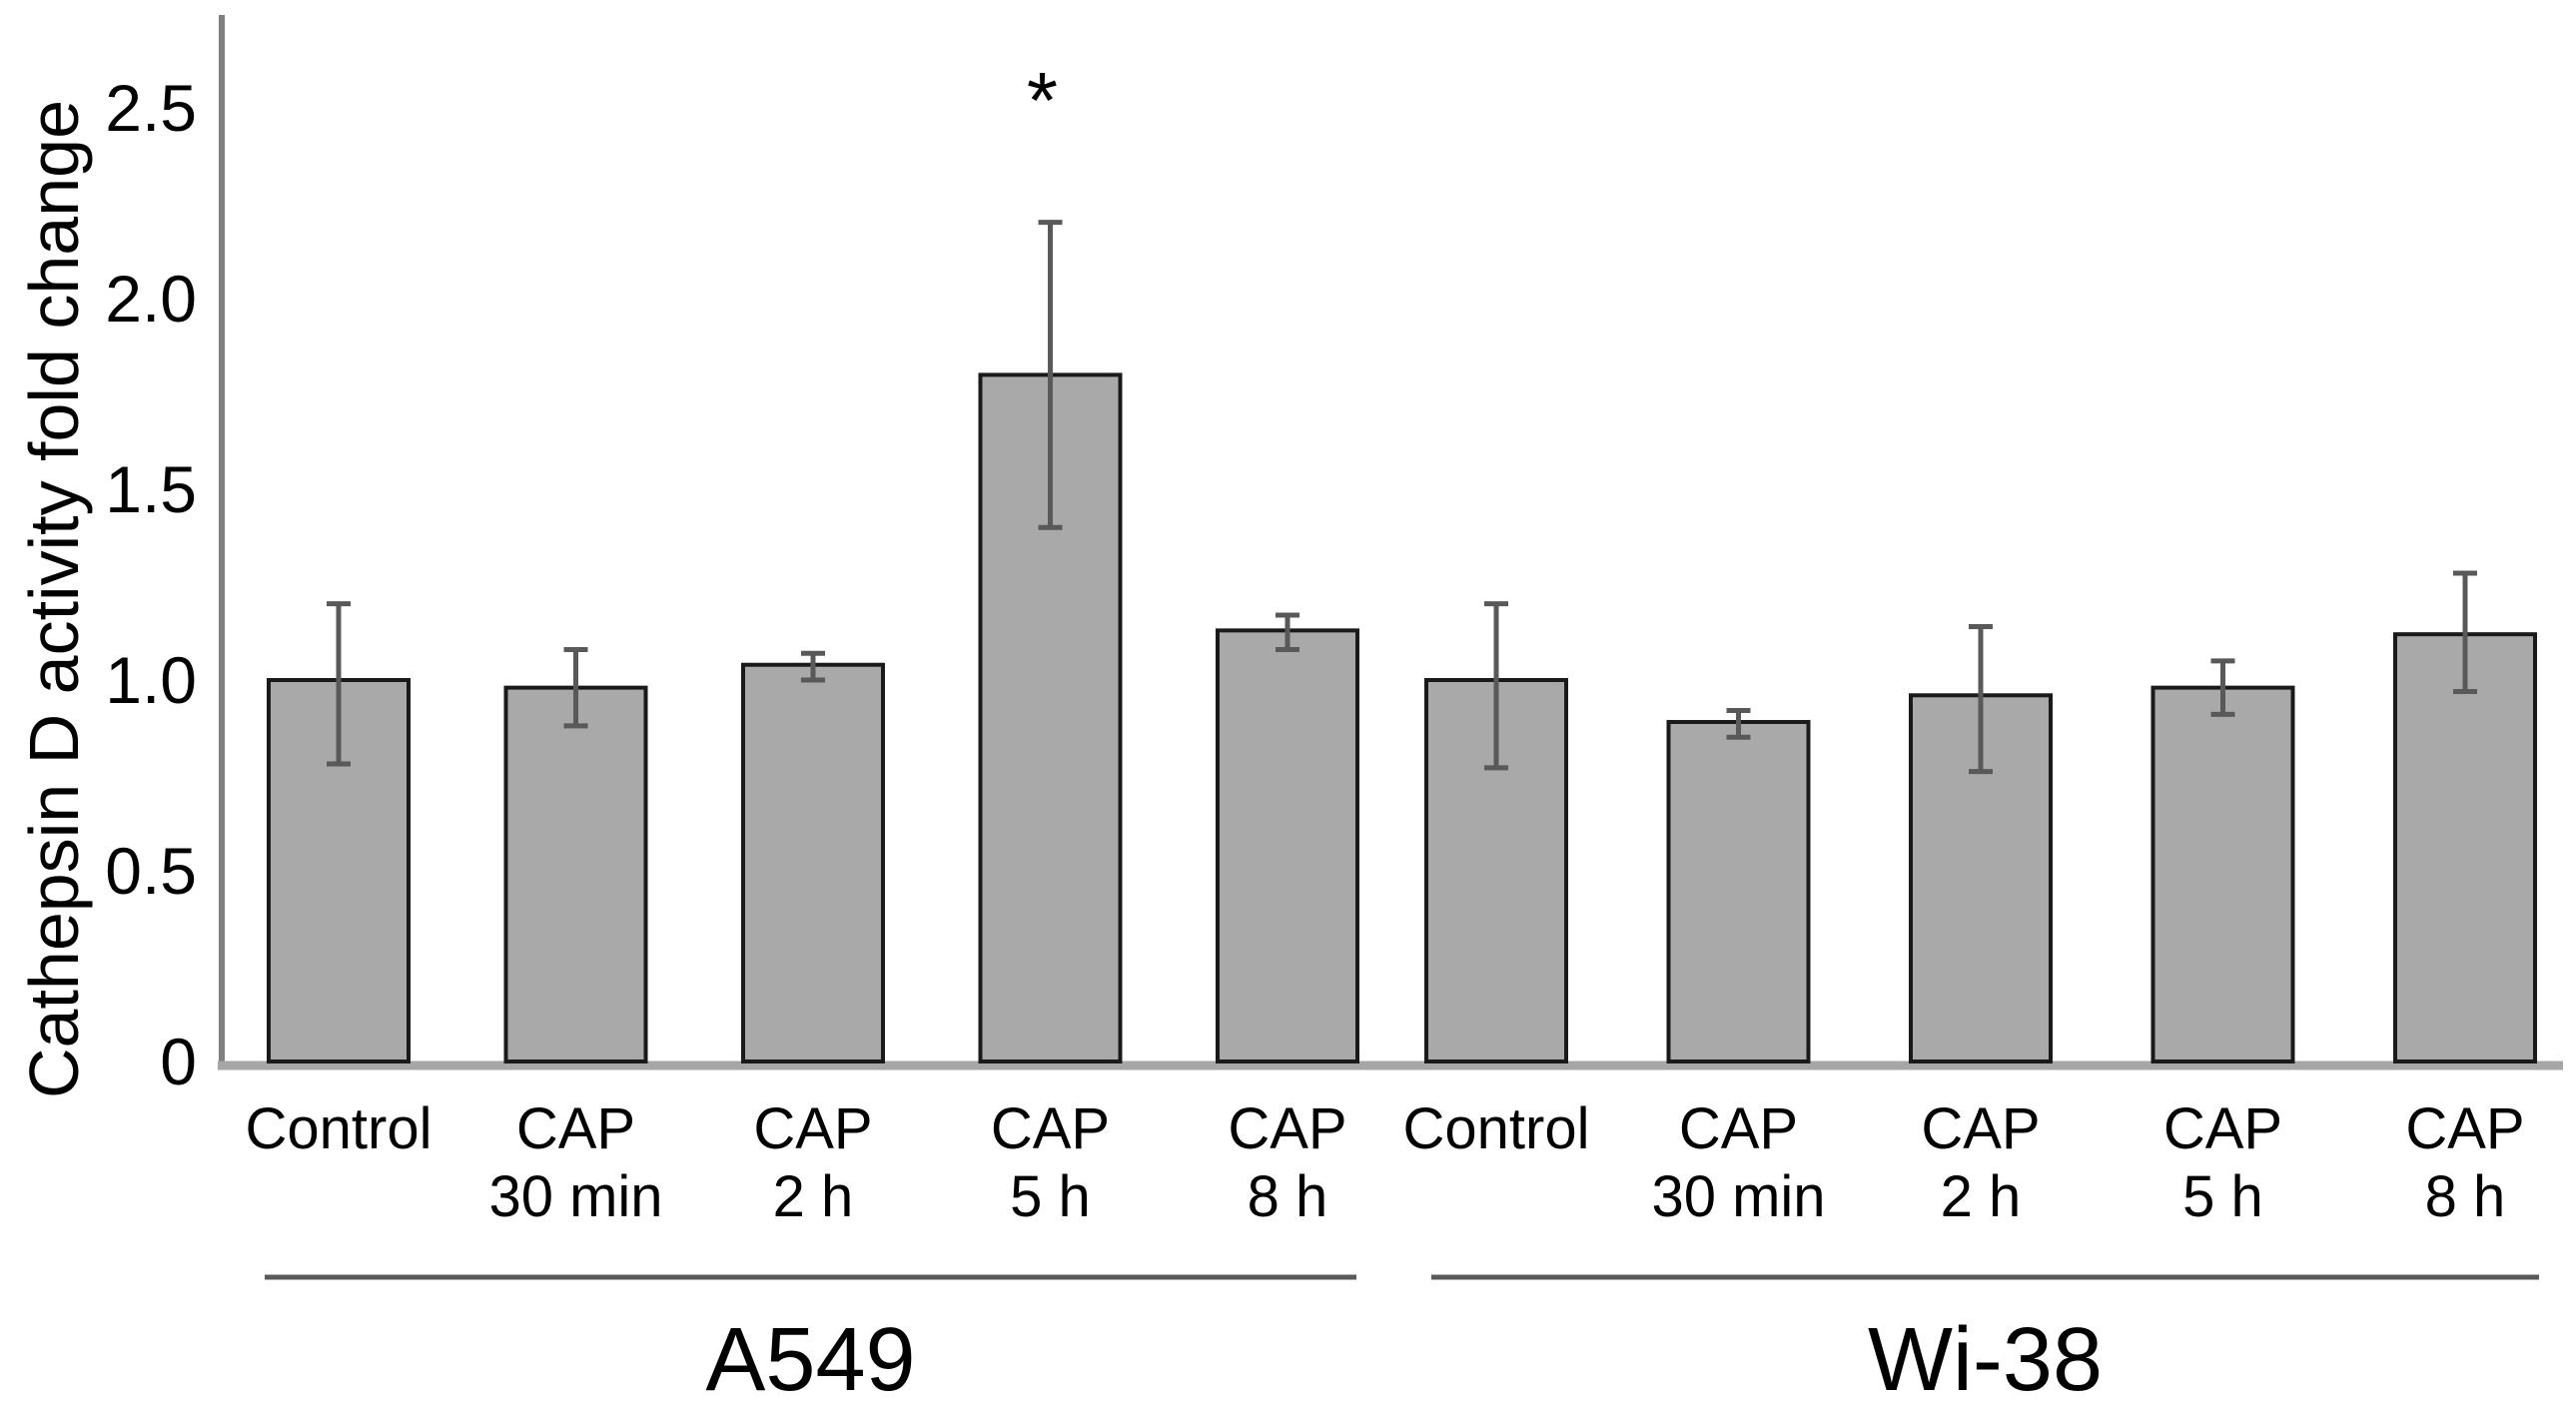 This screenshot has width=2576, height=1409. I want to click on y-tick-label: 2.0, so click(151, 299).